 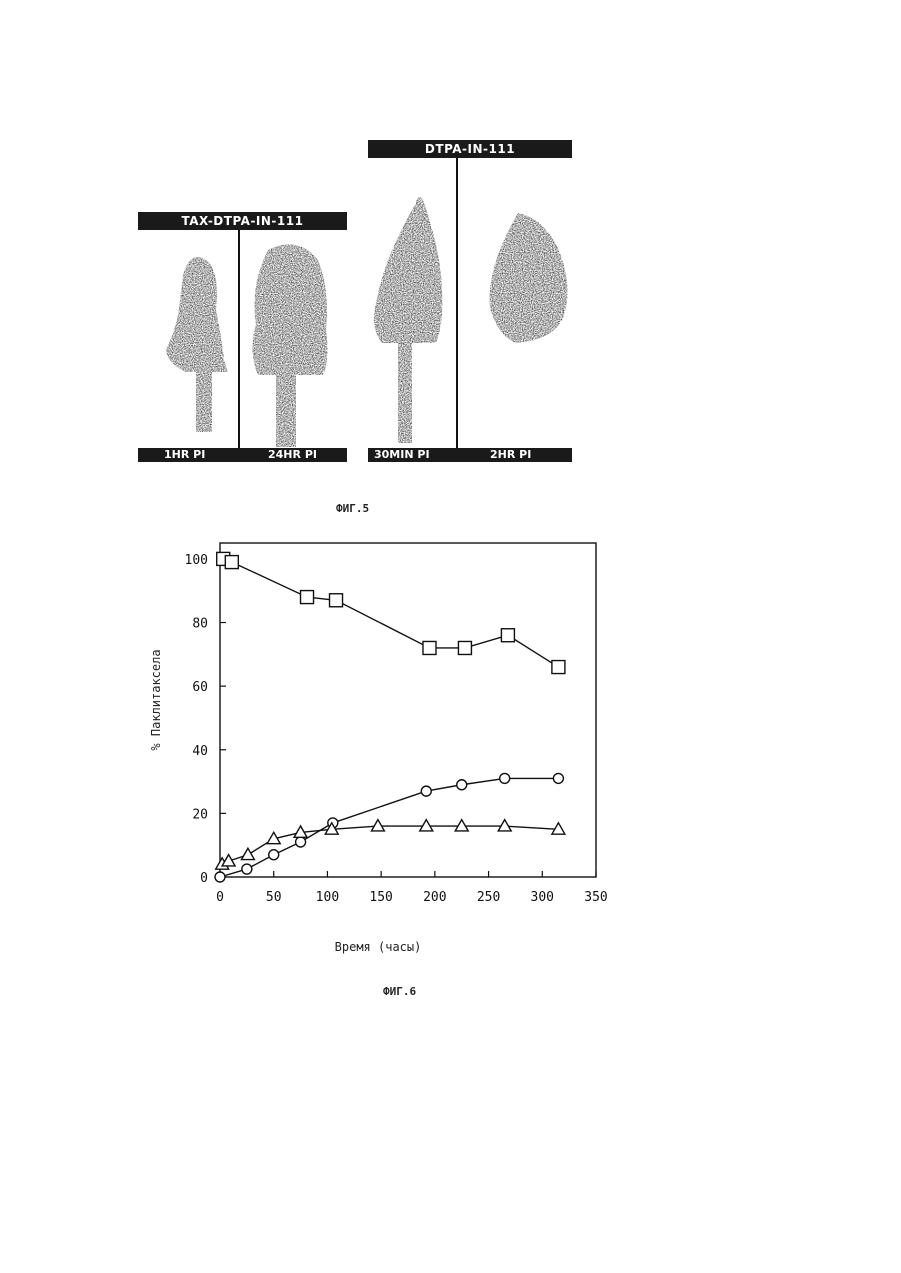 What do you see at coordinates (292, 455) in the screenshot?
I see `fig5-label-24hr: 24HR PI` at bounding box center [292, 455].